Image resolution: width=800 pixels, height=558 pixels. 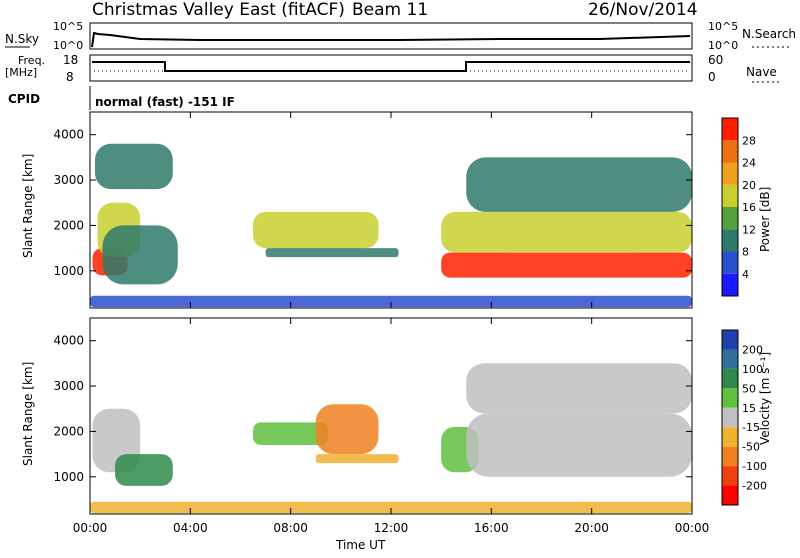 I want to click on date-label: 26/Nov/2014, so click(x=643, y=10).